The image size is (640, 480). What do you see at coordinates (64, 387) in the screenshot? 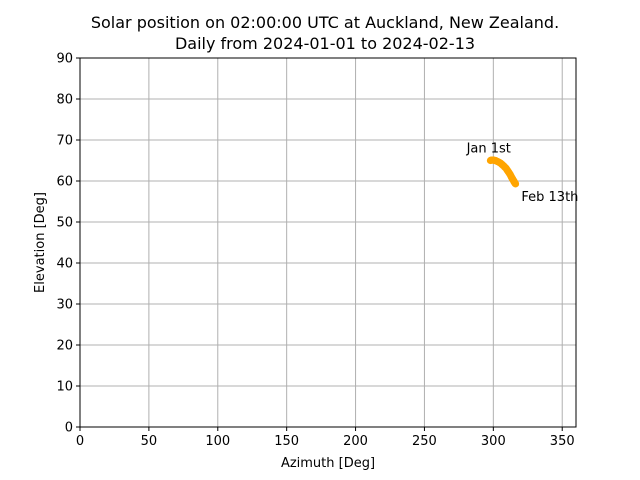
I see `y-tick-label: 10` at bounding box center [64, 387].